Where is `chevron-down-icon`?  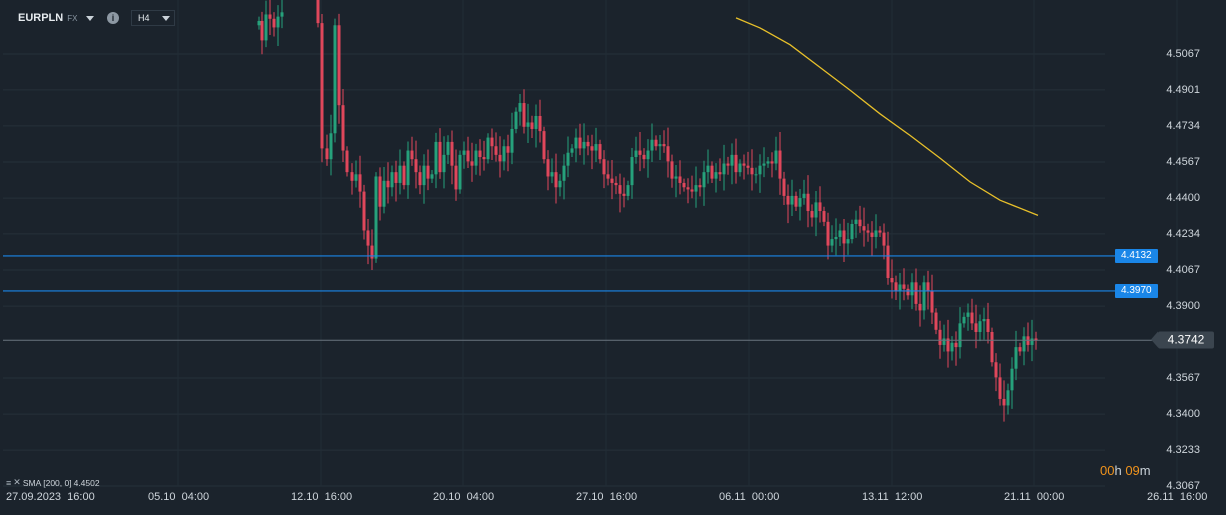 chevron-down-icon is located at coordinates (90, 18).